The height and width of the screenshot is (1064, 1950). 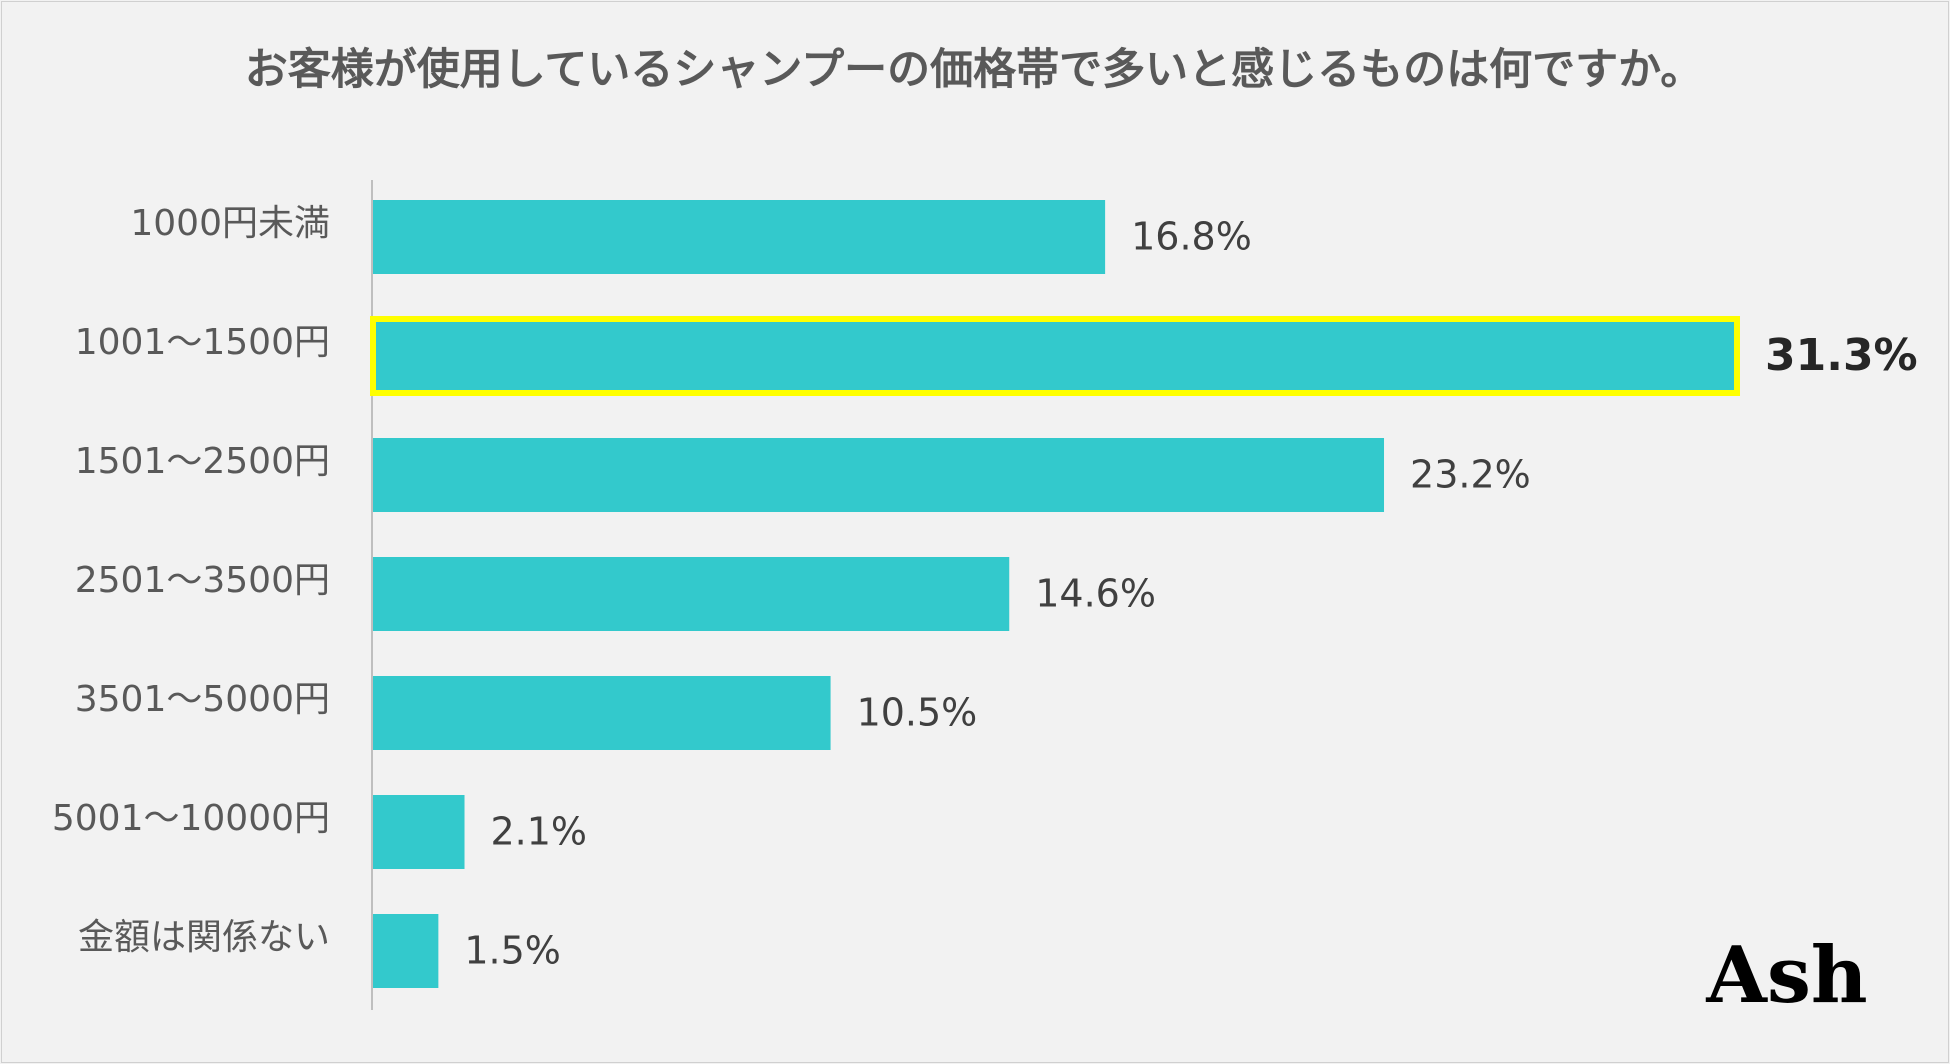 What do you see at coordinates (512, 951) in the screenshot?
I see `value-label: 1.5%` at bounding box center [512, 951].